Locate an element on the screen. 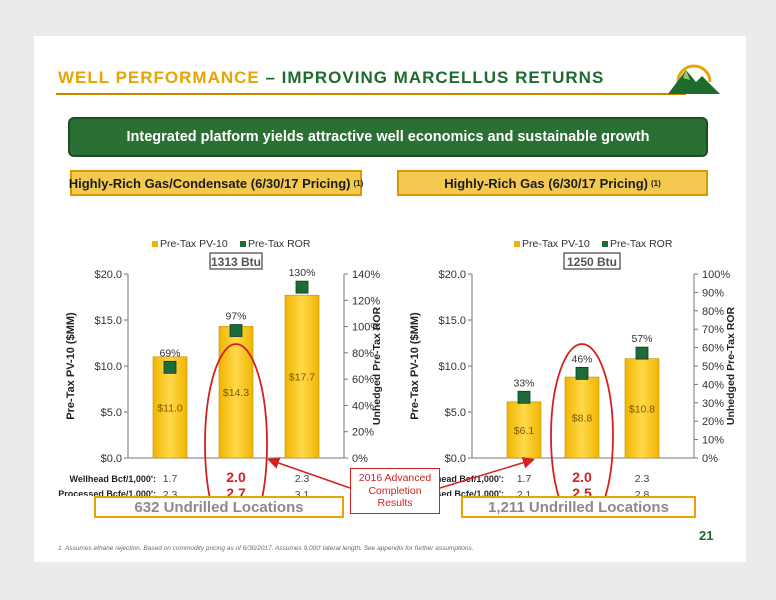 This screenshot has width=776, height=600. bar-value-label: $8.8 is located at coordinates (582, 419).